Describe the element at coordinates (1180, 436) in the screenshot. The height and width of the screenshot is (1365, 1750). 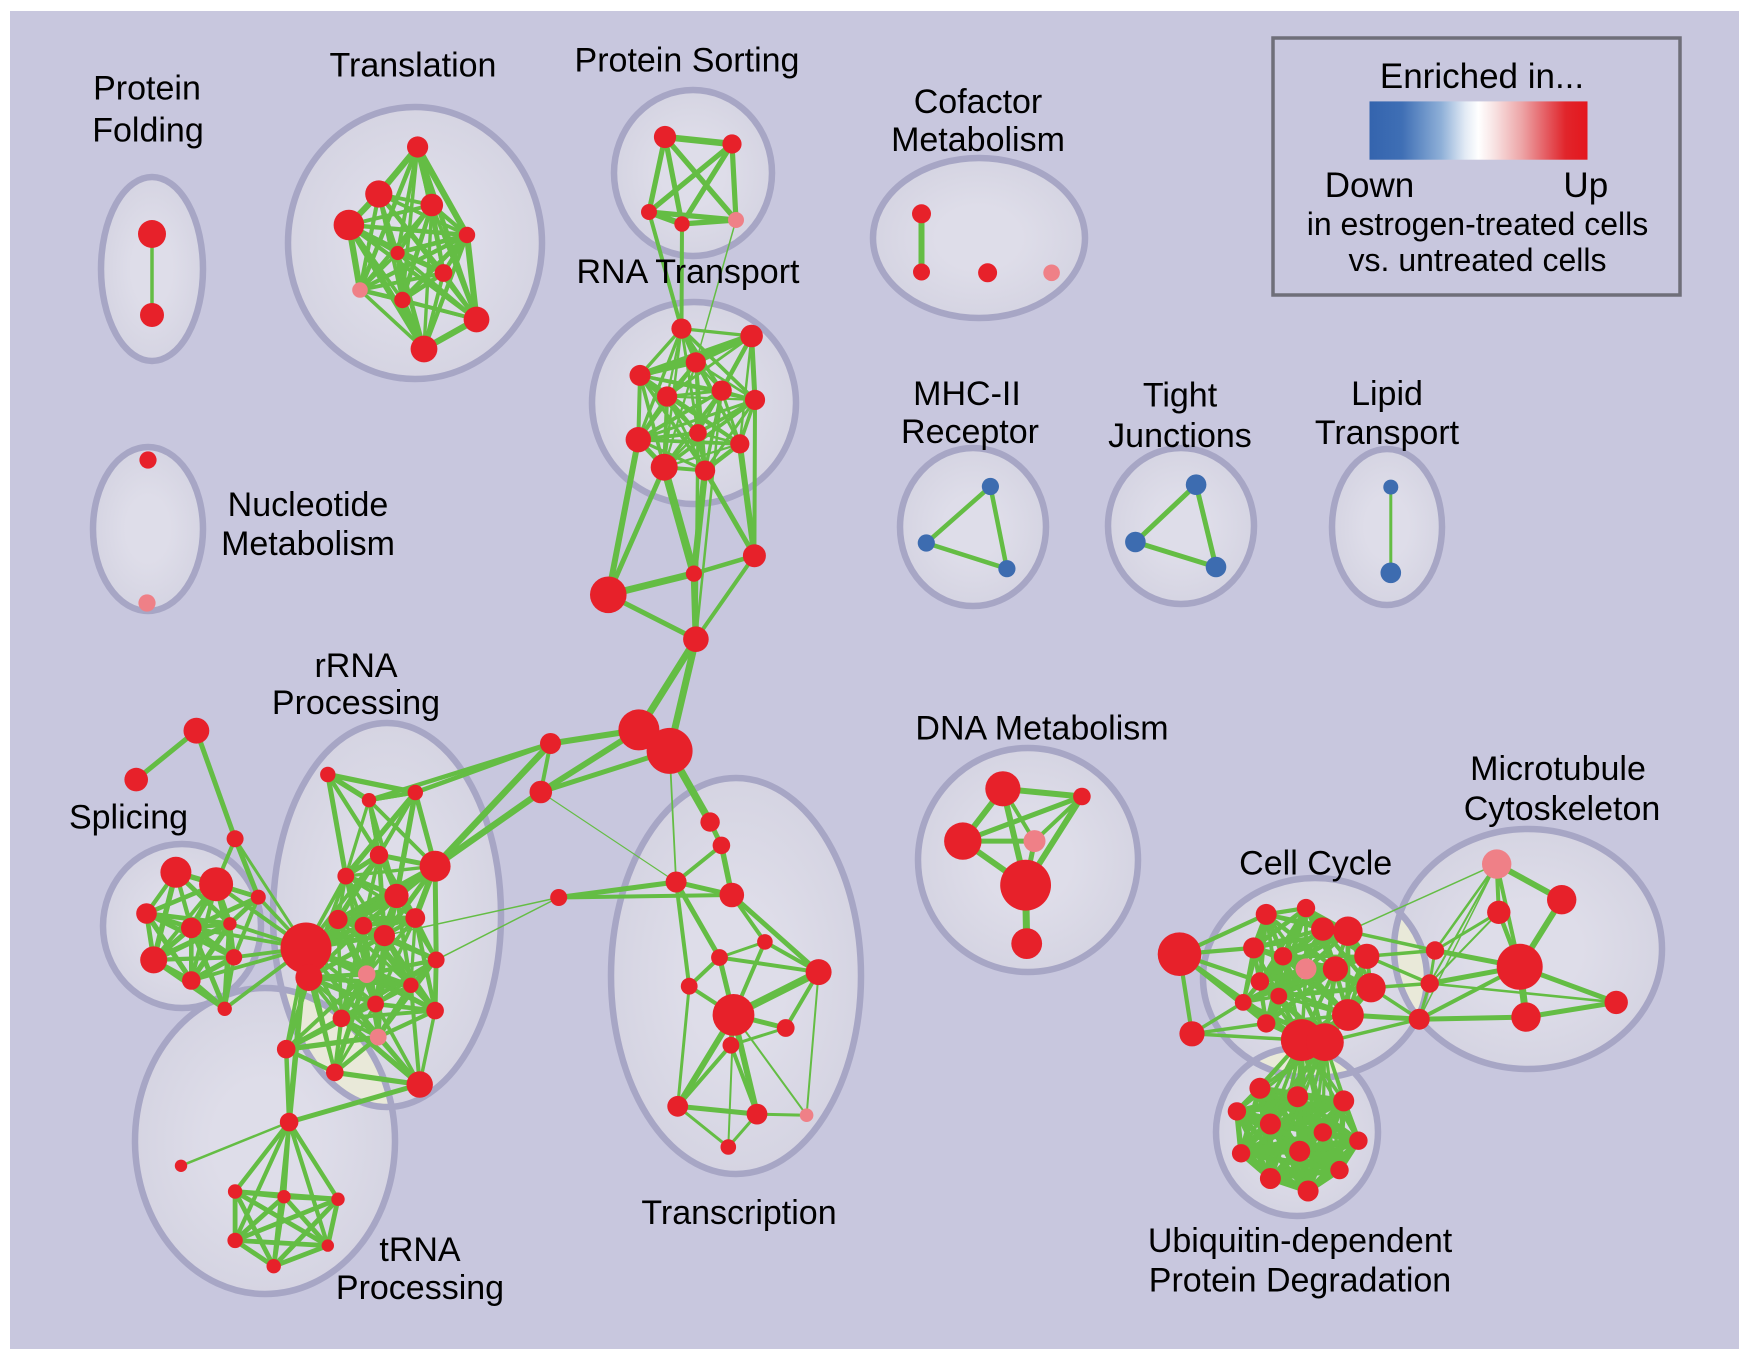
I see `svg-text: Junctions` at that location.